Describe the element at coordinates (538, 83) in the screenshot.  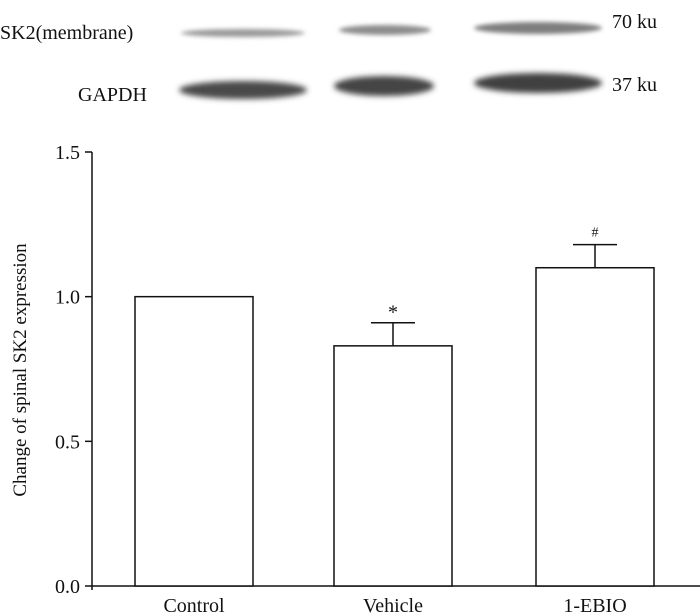
I see `blot-band-gapdh-1ebio` at that location.